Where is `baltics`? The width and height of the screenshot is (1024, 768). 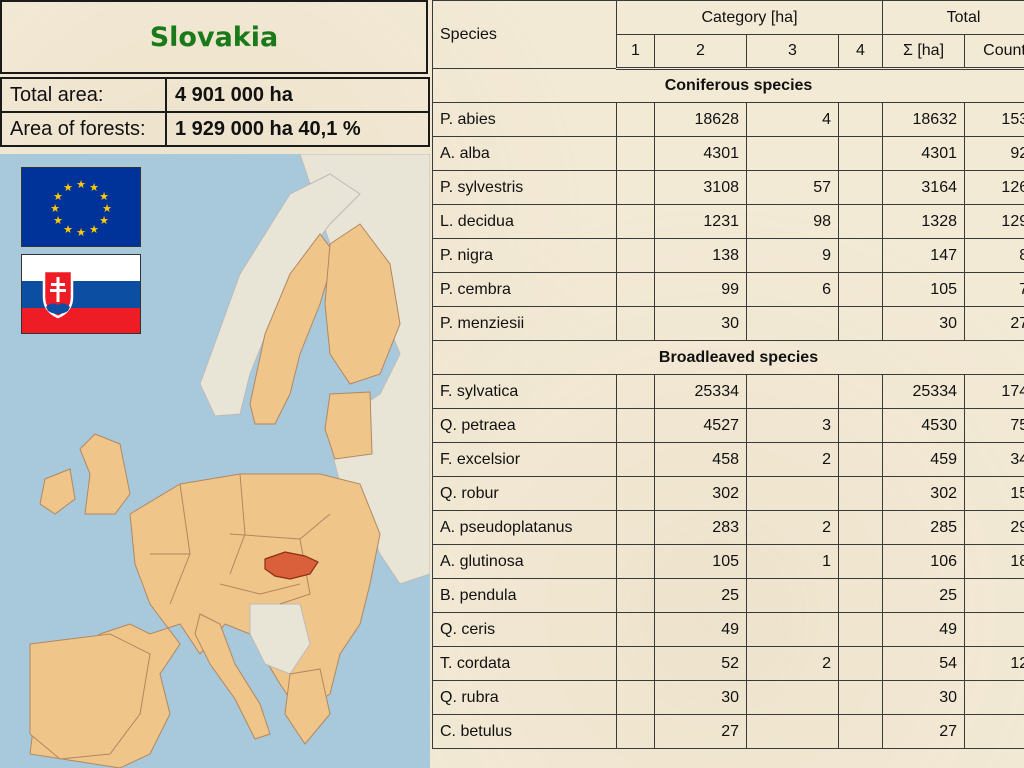
baltics is located at coordinates (348, 425).